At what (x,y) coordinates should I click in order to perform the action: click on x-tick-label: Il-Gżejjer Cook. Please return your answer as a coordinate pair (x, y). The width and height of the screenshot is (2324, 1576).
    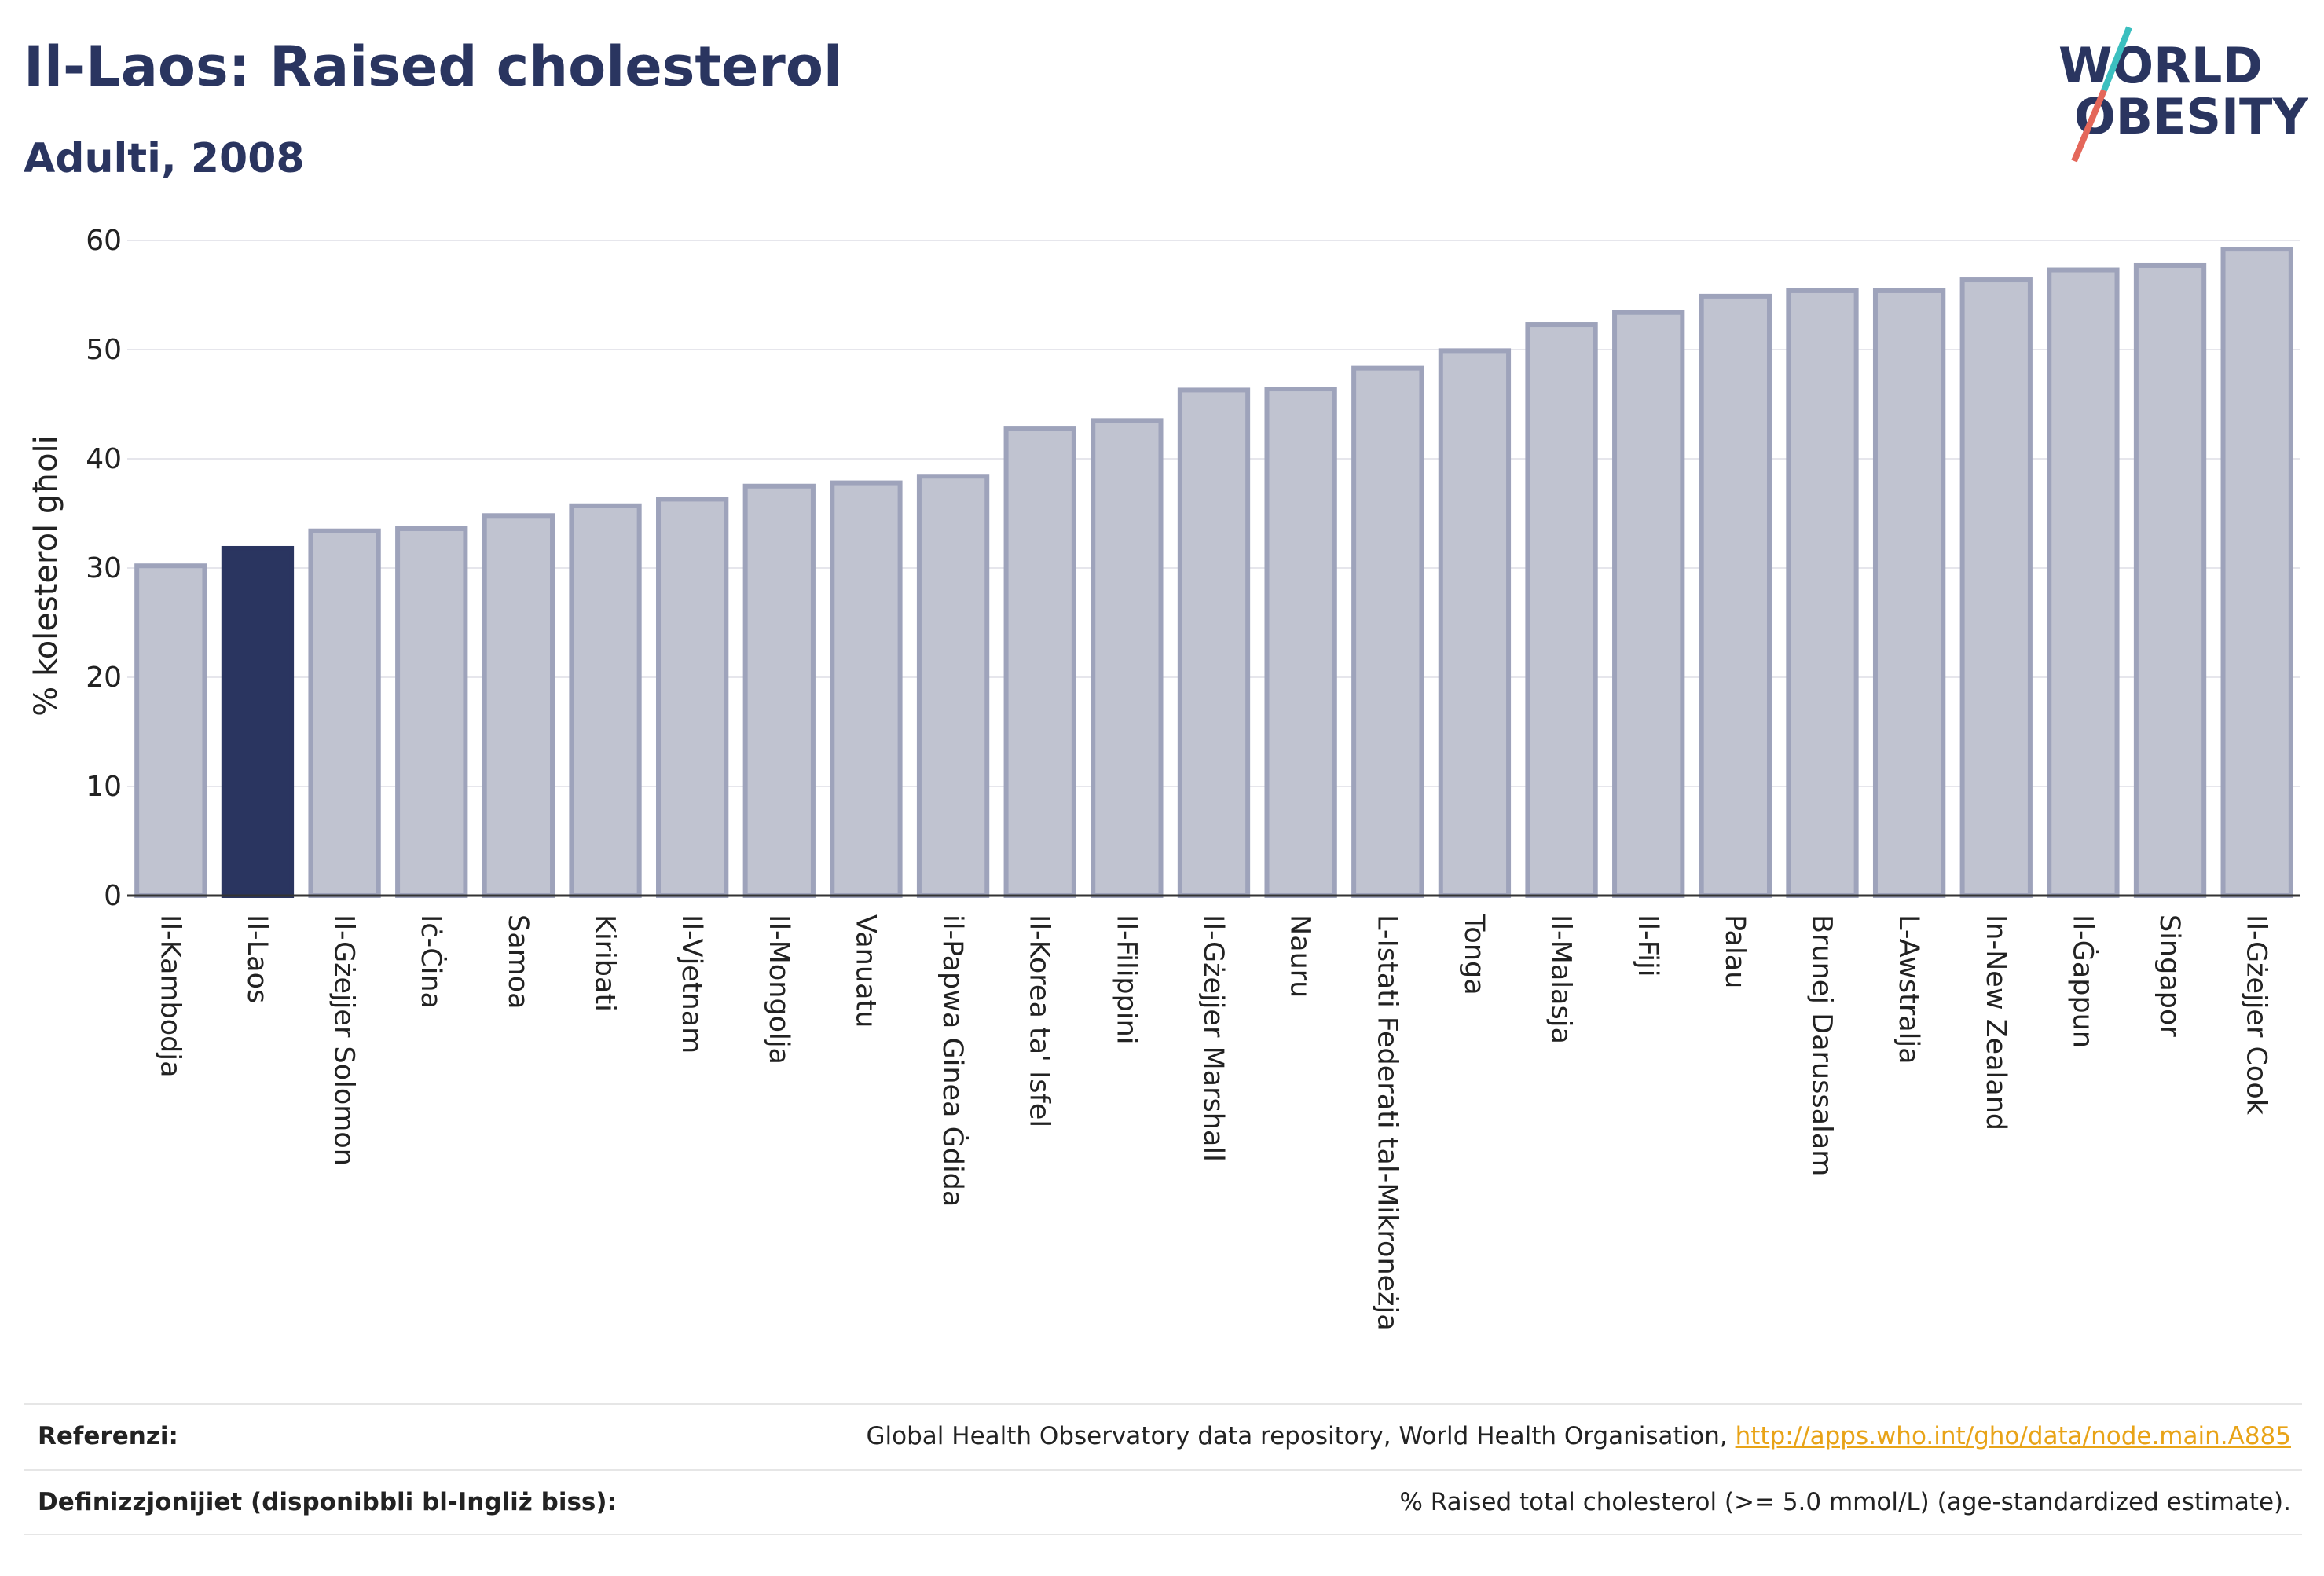
    Looking at the image, I should click on (2256, 1015).